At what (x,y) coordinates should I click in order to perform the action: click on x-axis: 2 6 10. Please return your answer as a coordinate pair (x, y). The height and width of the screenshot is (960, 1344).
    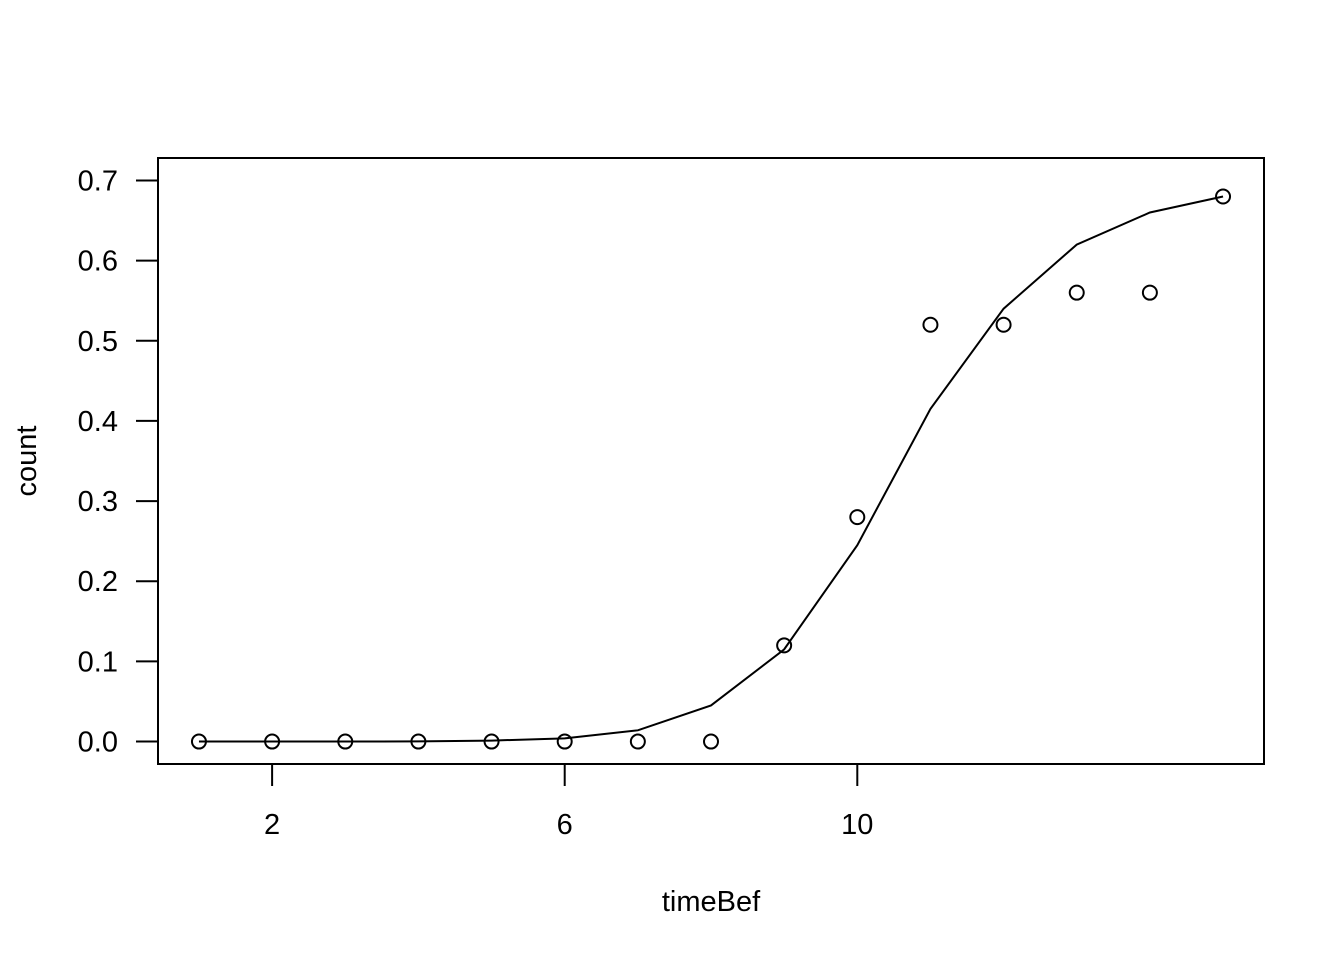
    Looking at the image, I should click on (568, 802).